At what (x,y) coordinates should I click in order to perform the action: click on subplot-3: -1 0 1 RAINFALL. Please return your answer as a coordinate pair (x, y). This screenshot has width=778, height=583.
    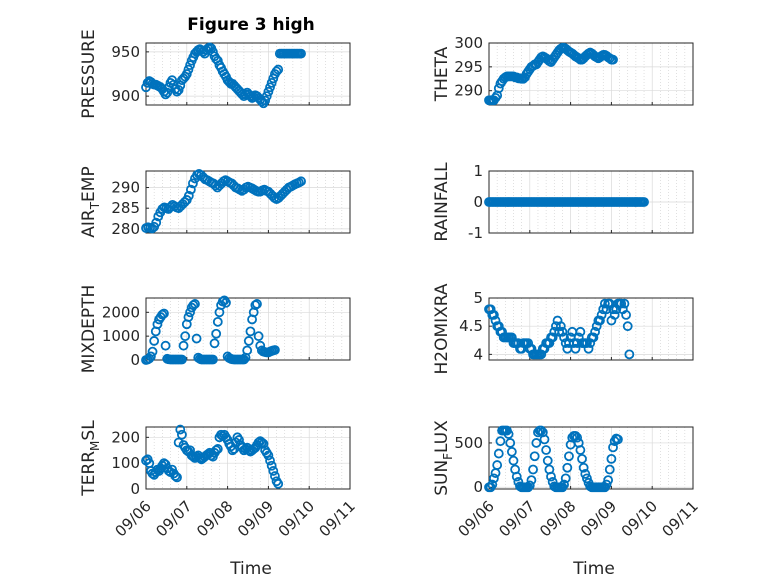
    Looking at the image, I should click on (563, 202).